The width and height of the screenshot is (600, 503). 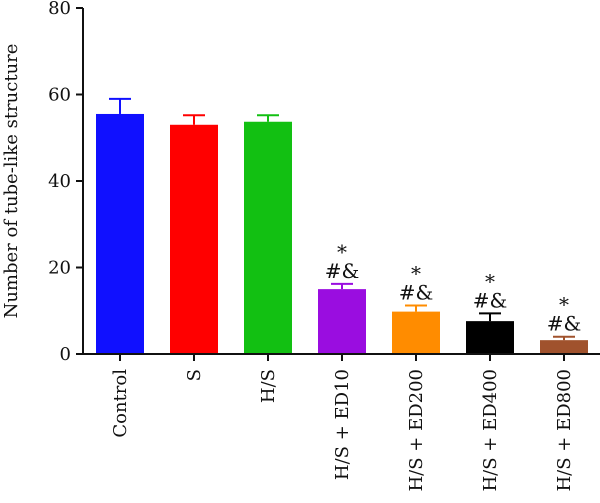 What do you see at coordinates (65, 354) in the screenshot?
I see `y-tick-label: 0` at bounding box center [65, 354].